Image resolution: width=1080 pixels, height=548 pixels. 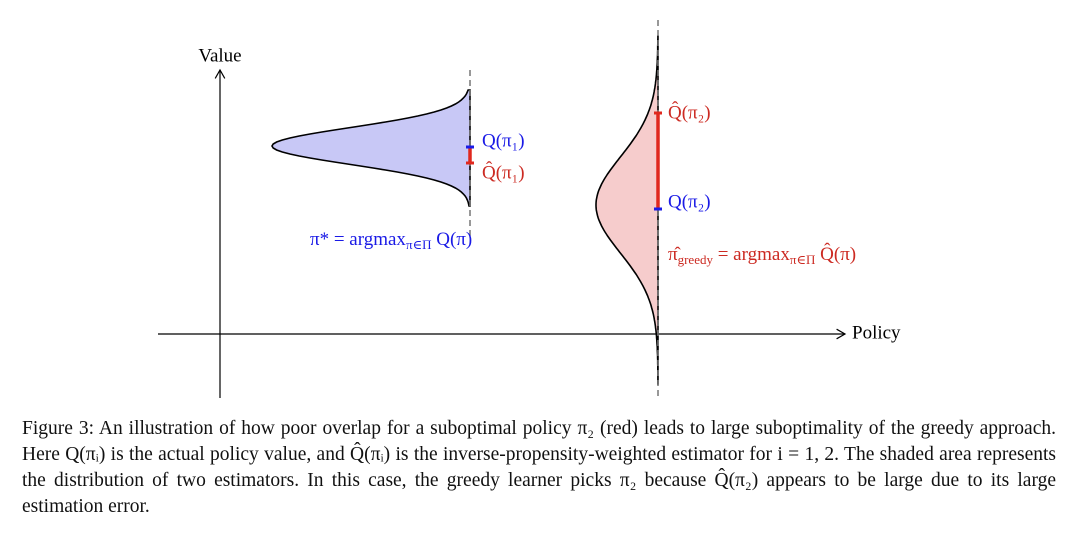 What do you see at coordinates (689, 201) in the screenshot?
I see `label: Q(π₂)` at bounding box center [689, 201].